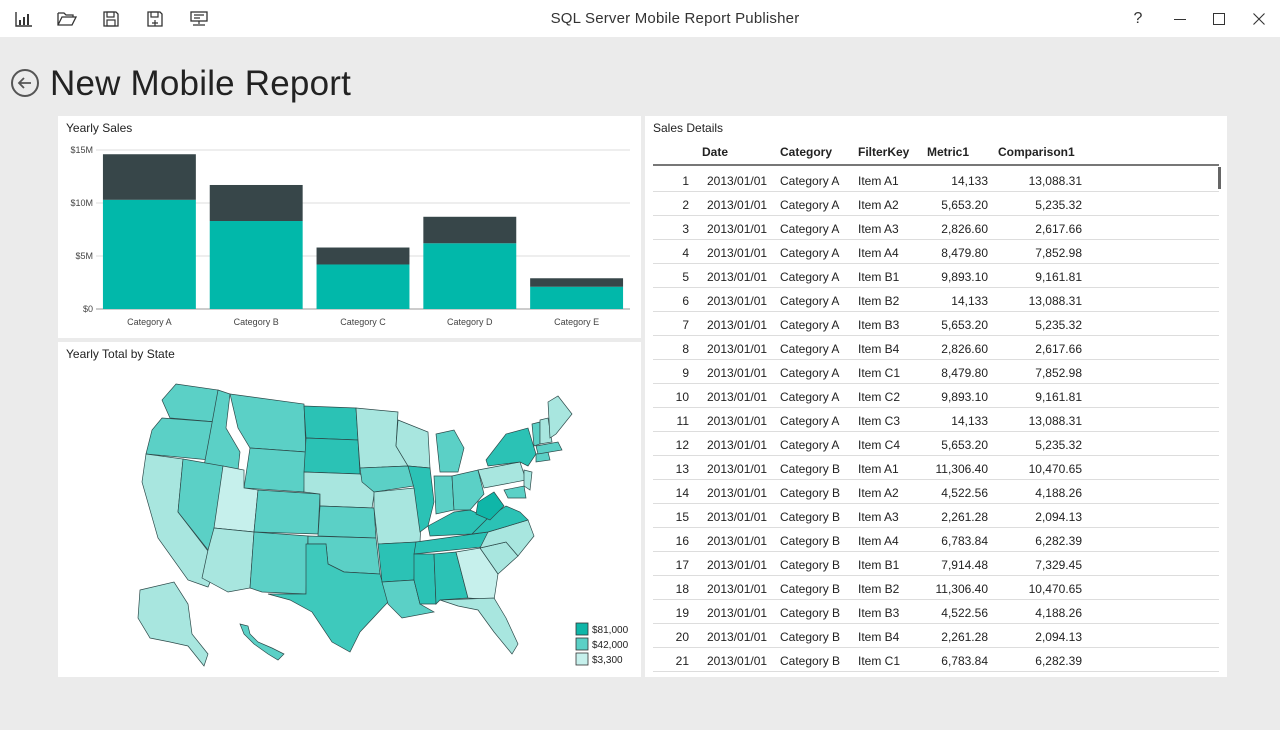 The width and height of the screenshot is (1280, 730). I want to click on comparison1-cell: 4,188.26, so click(1058, 493).